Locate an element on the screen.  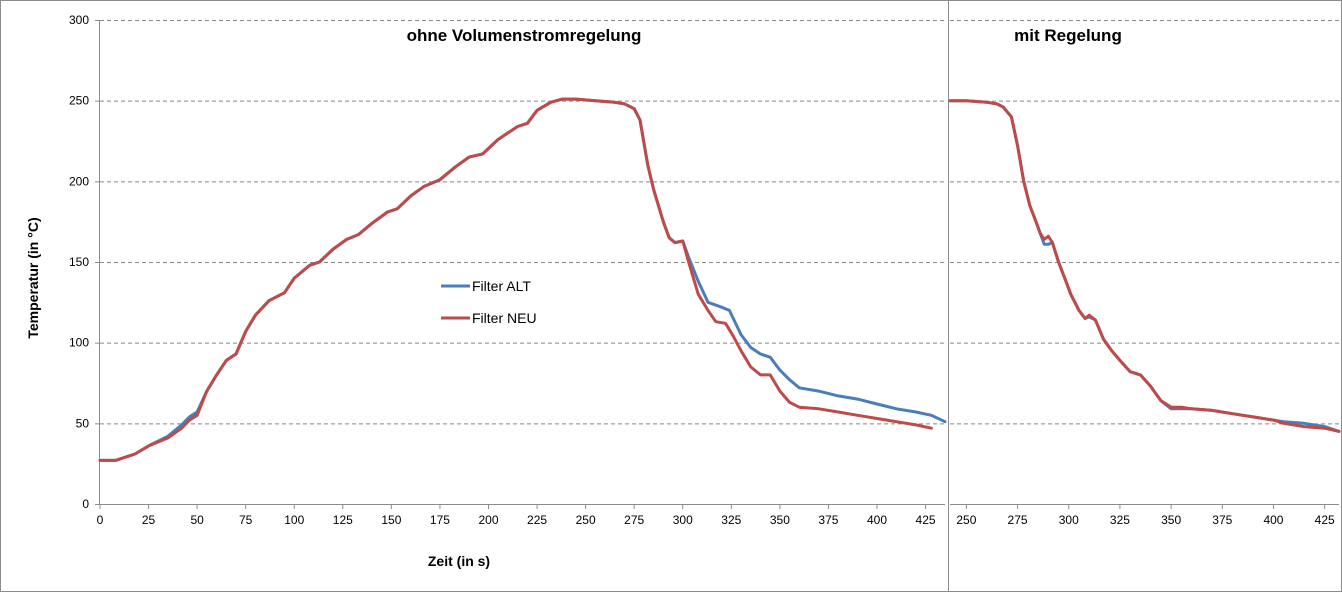
x-tick-label-left-425: 425 is located at coordinates (926, 520).